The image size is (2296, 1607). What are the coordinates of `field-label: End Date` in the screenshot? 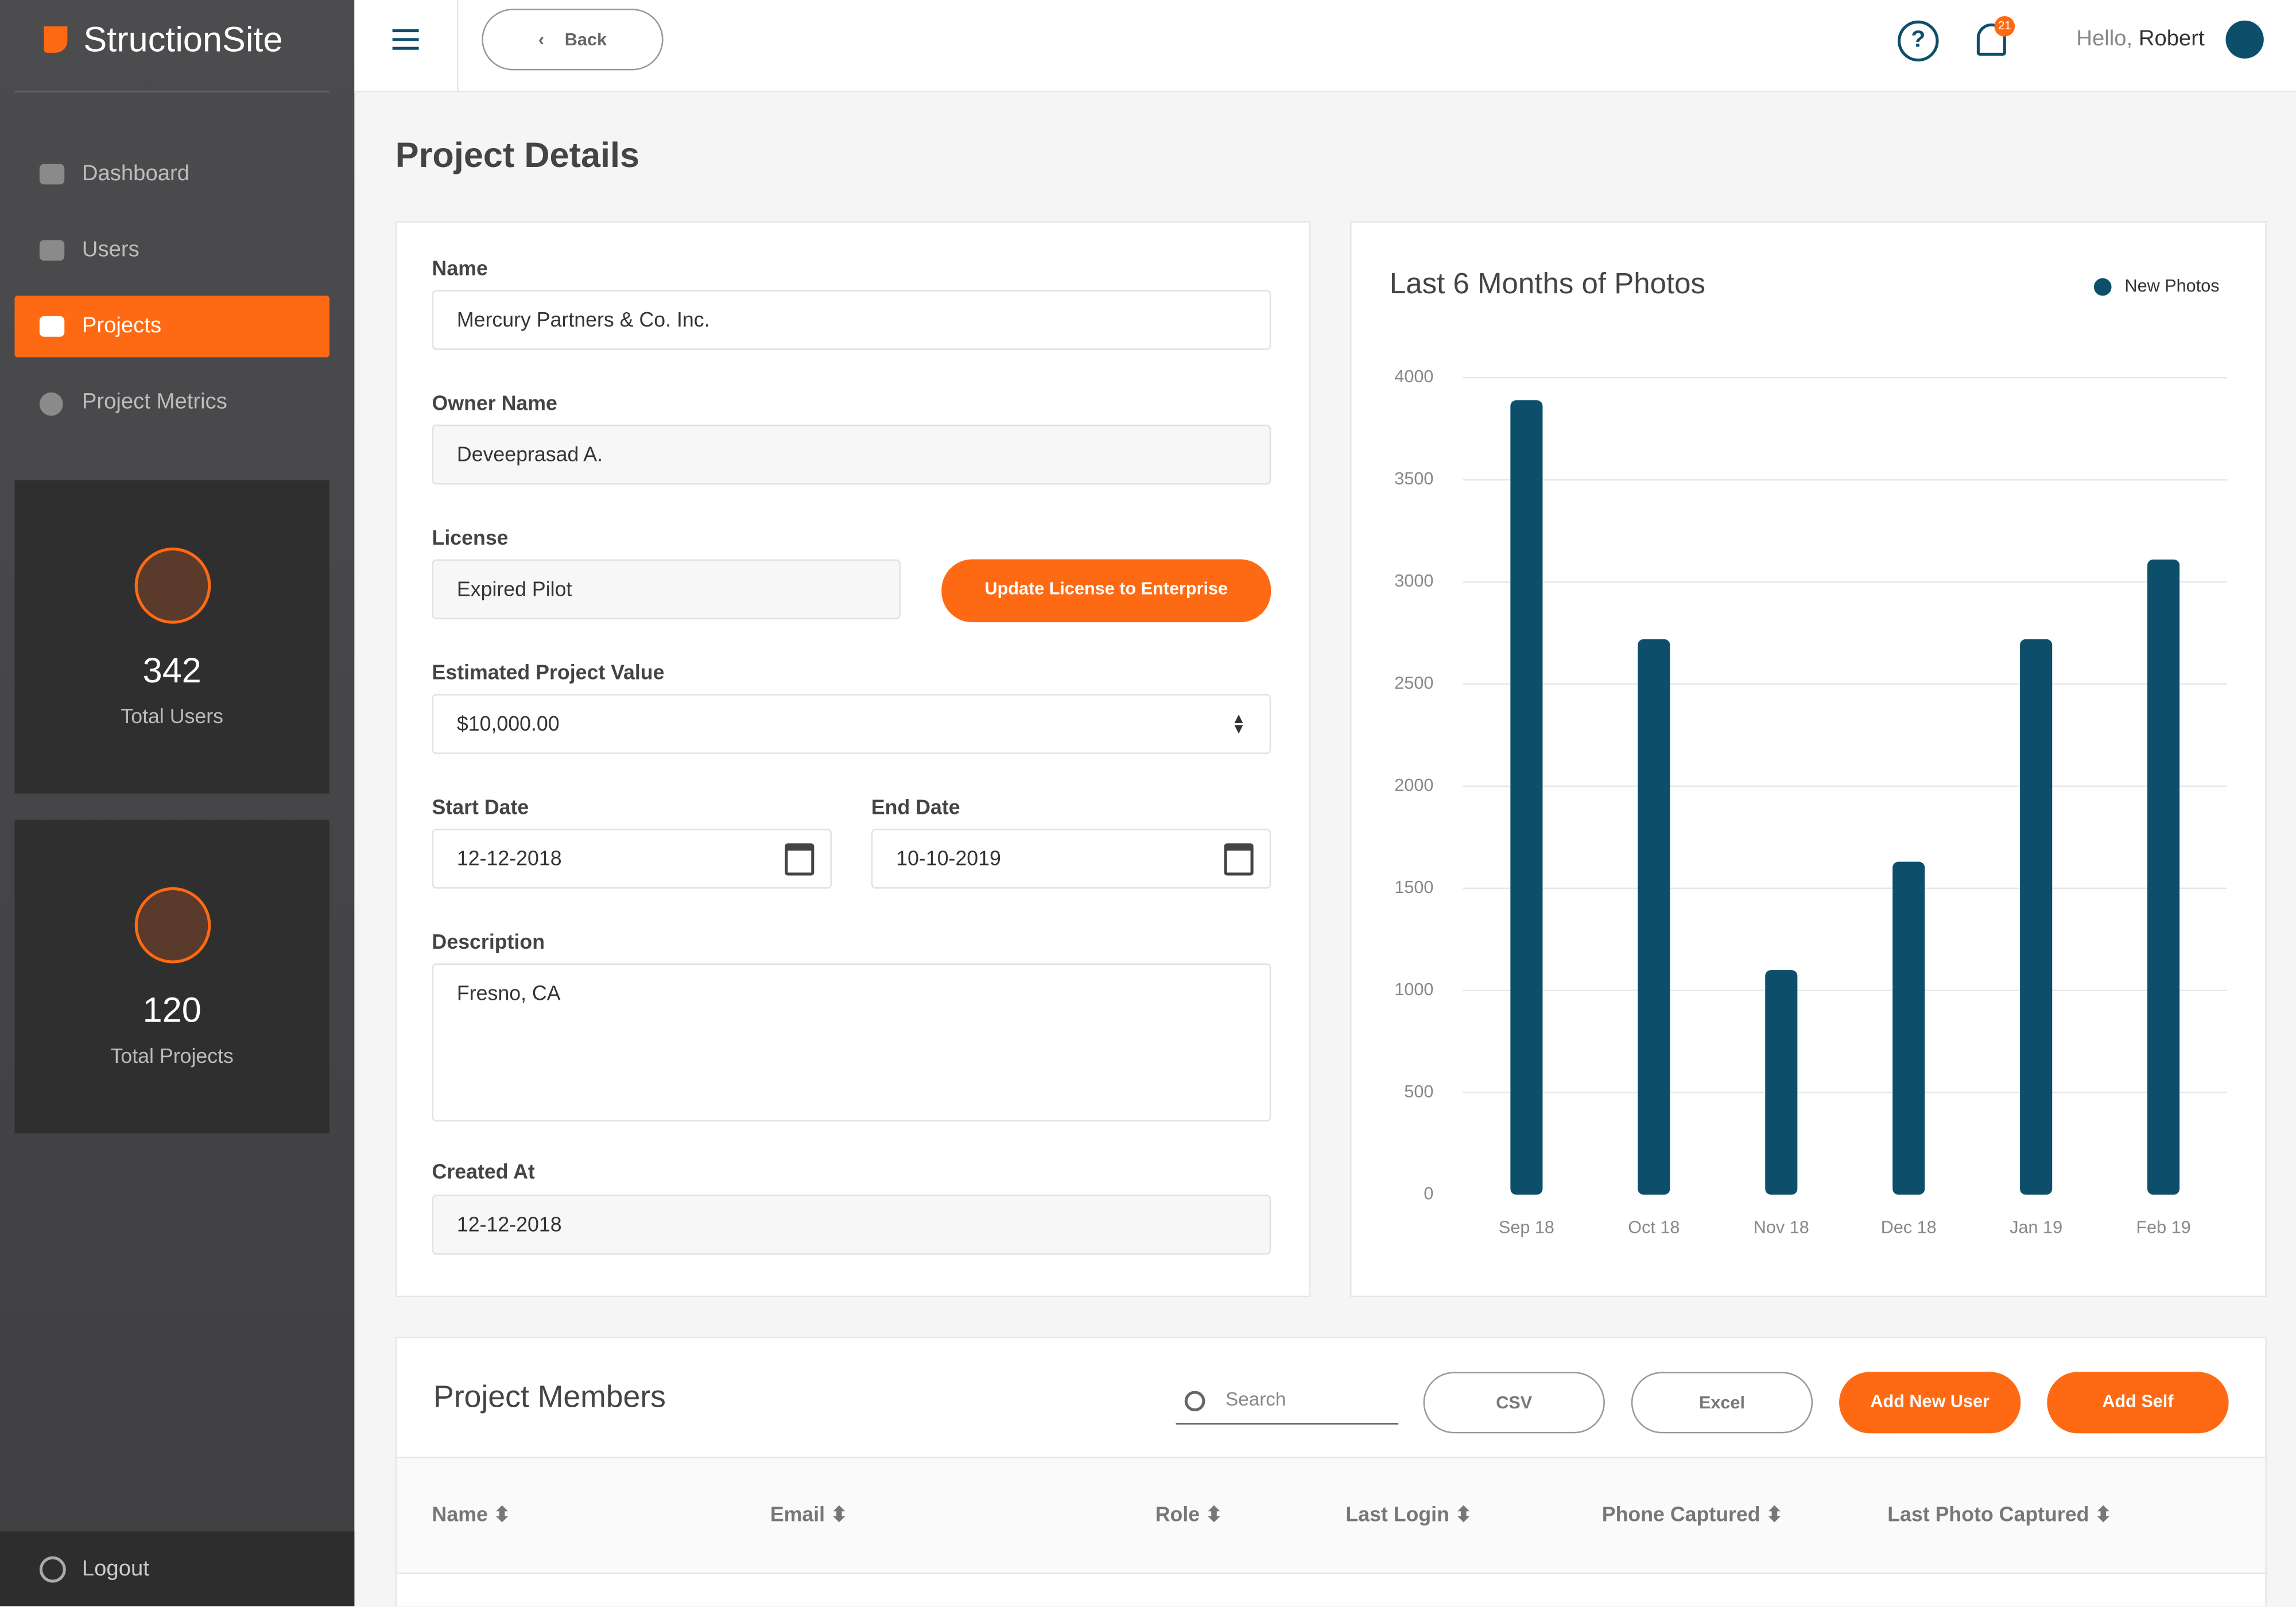 It's located at (915, 807).